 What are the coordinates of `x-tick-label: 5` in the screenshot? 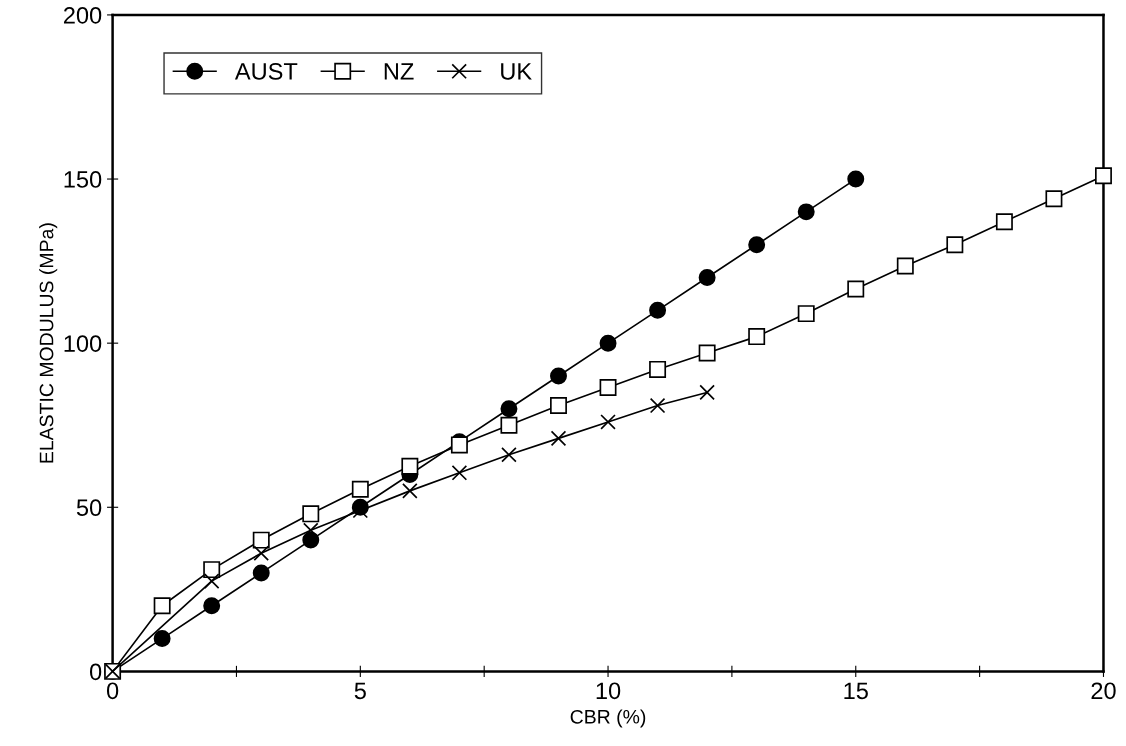 It's located at (360, 691).